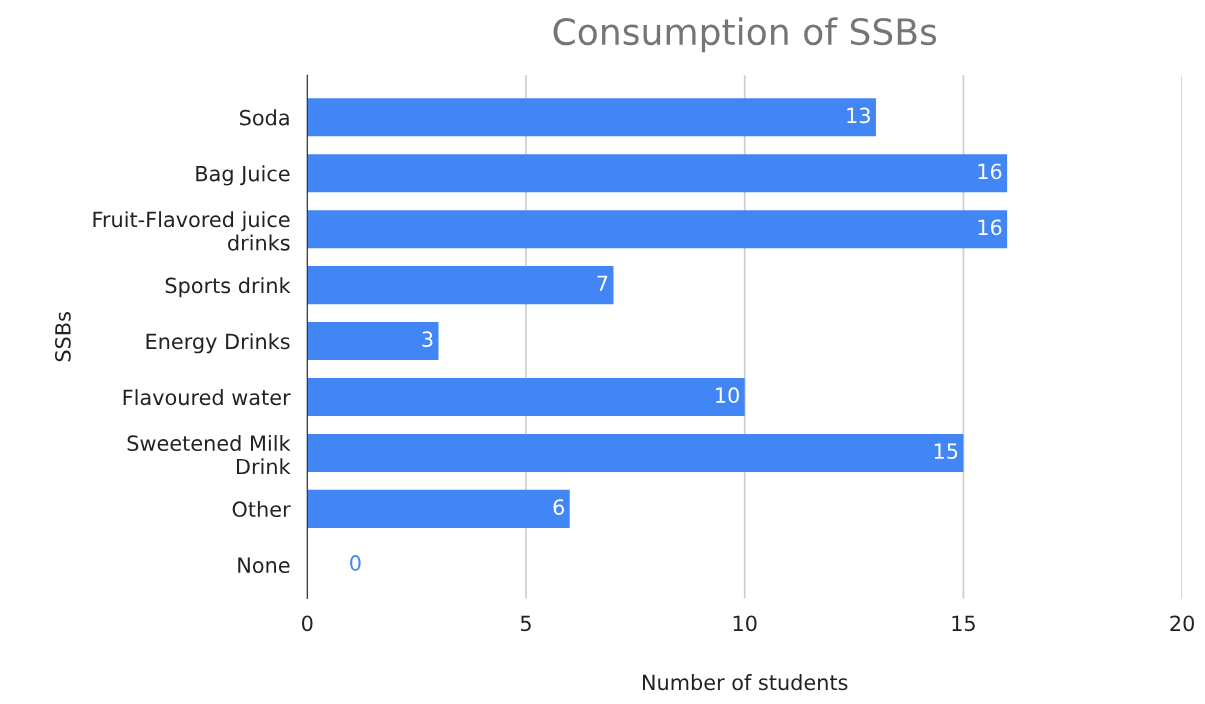 The width and height of the screenshot is (1205, 704). What do you see at coordinates (207, 397) in the screenshot?
I see `y-tick-label: Flavoured water` at bounding box center [207, 397].